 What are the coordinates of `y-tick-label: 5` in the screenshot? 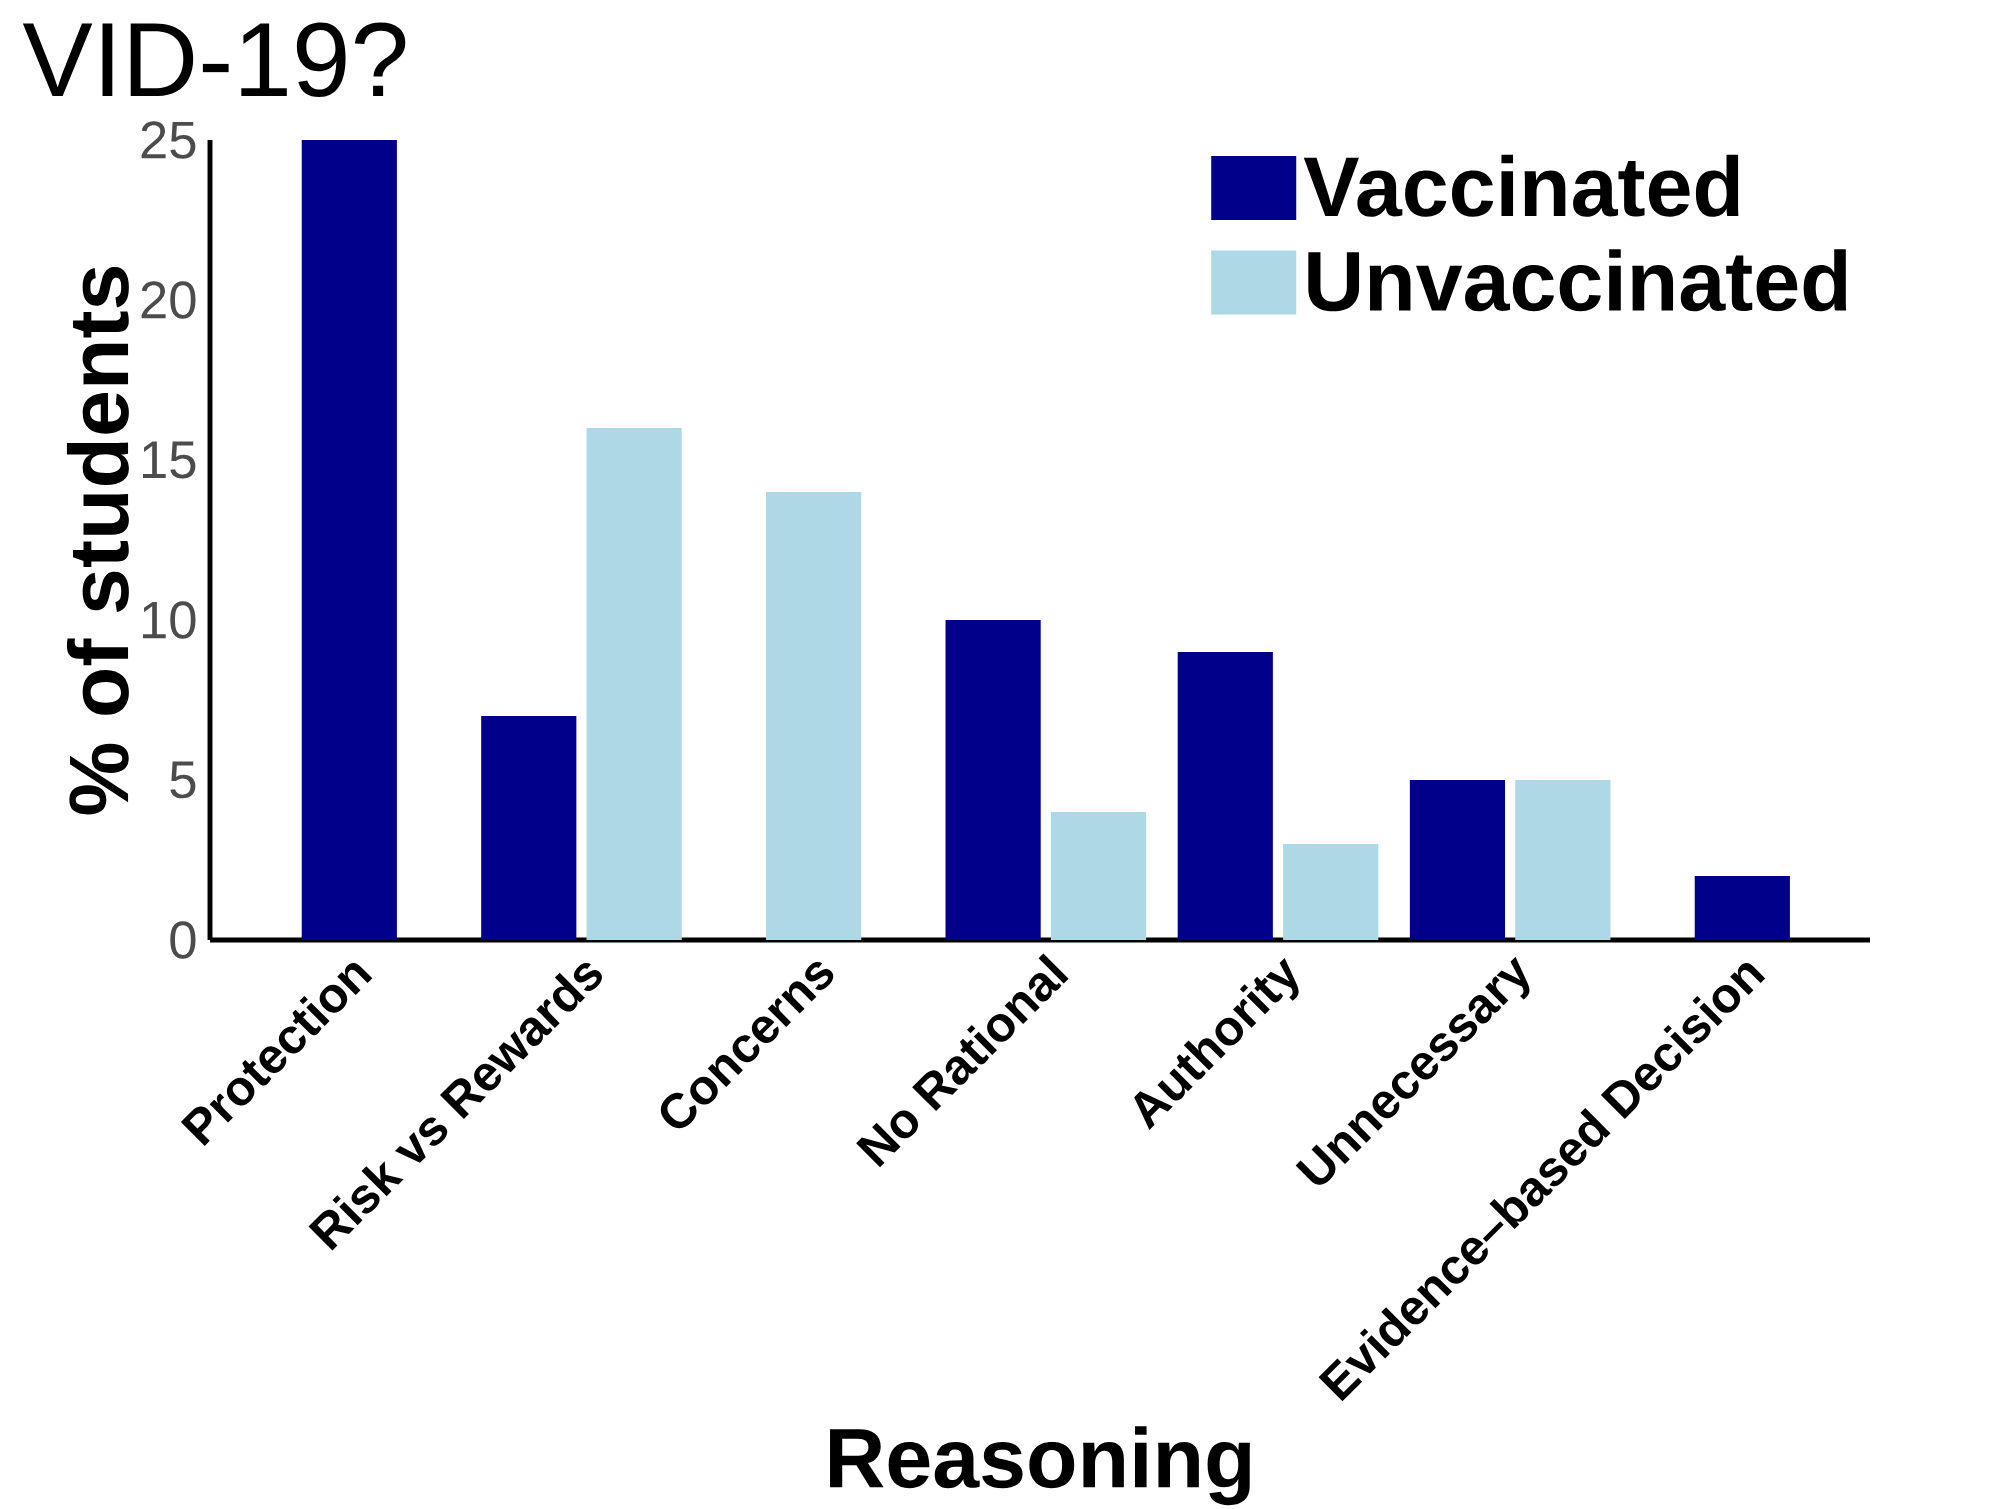 It's located at (183, 780).